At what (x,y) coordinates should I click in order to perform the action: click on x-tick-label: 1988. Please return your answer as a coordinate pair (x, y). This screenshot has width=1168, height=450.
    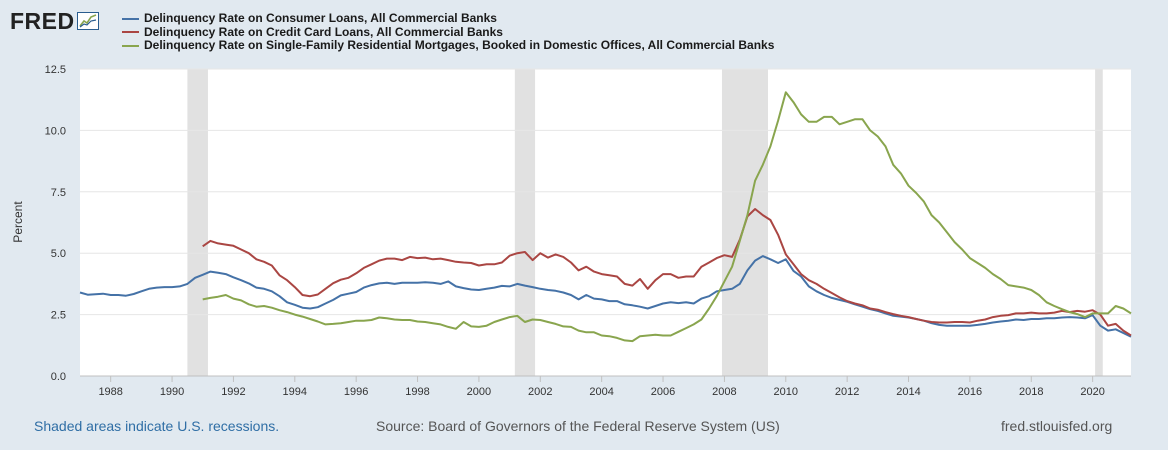
    Looking at the image, I should click on (110, 392).